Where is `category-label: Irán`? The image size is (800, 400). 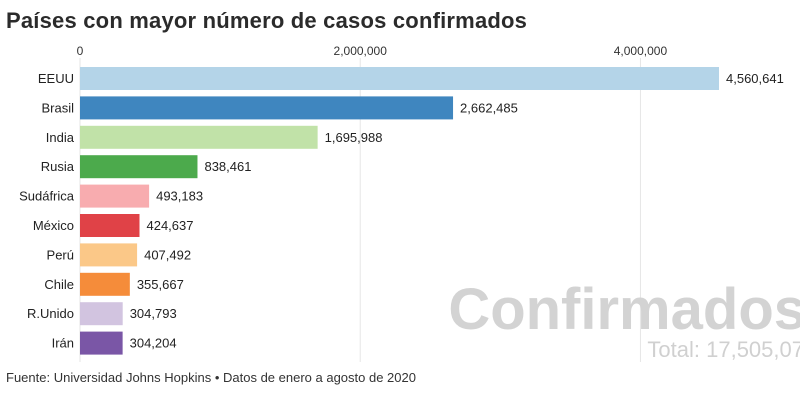
category-label: Irán is located at coordinates (63, 343).